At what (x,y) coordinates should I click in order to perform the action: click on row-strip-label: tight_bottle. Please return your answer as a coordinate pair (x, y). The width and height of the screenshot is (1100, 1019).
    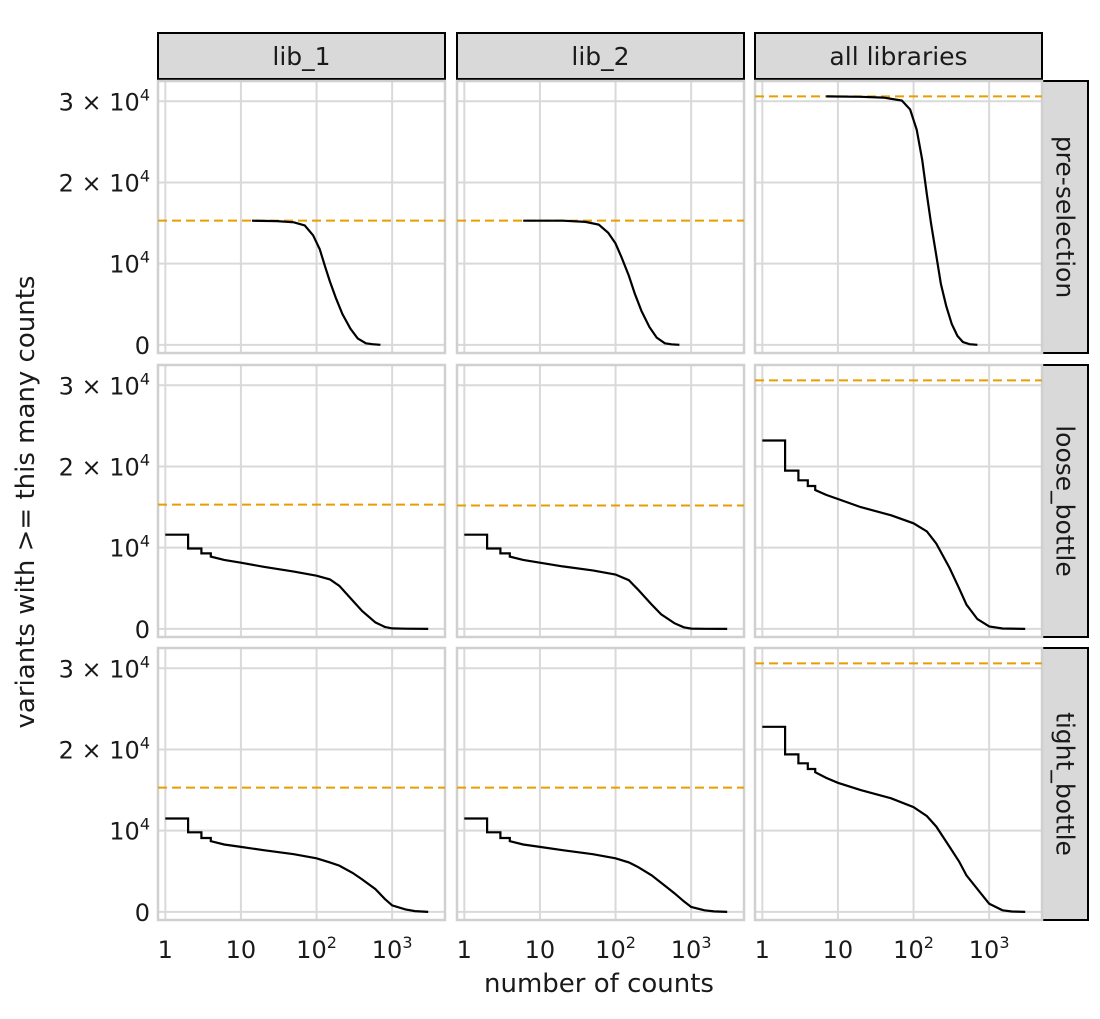
    Looking at the image, I should click on (1065, 784).